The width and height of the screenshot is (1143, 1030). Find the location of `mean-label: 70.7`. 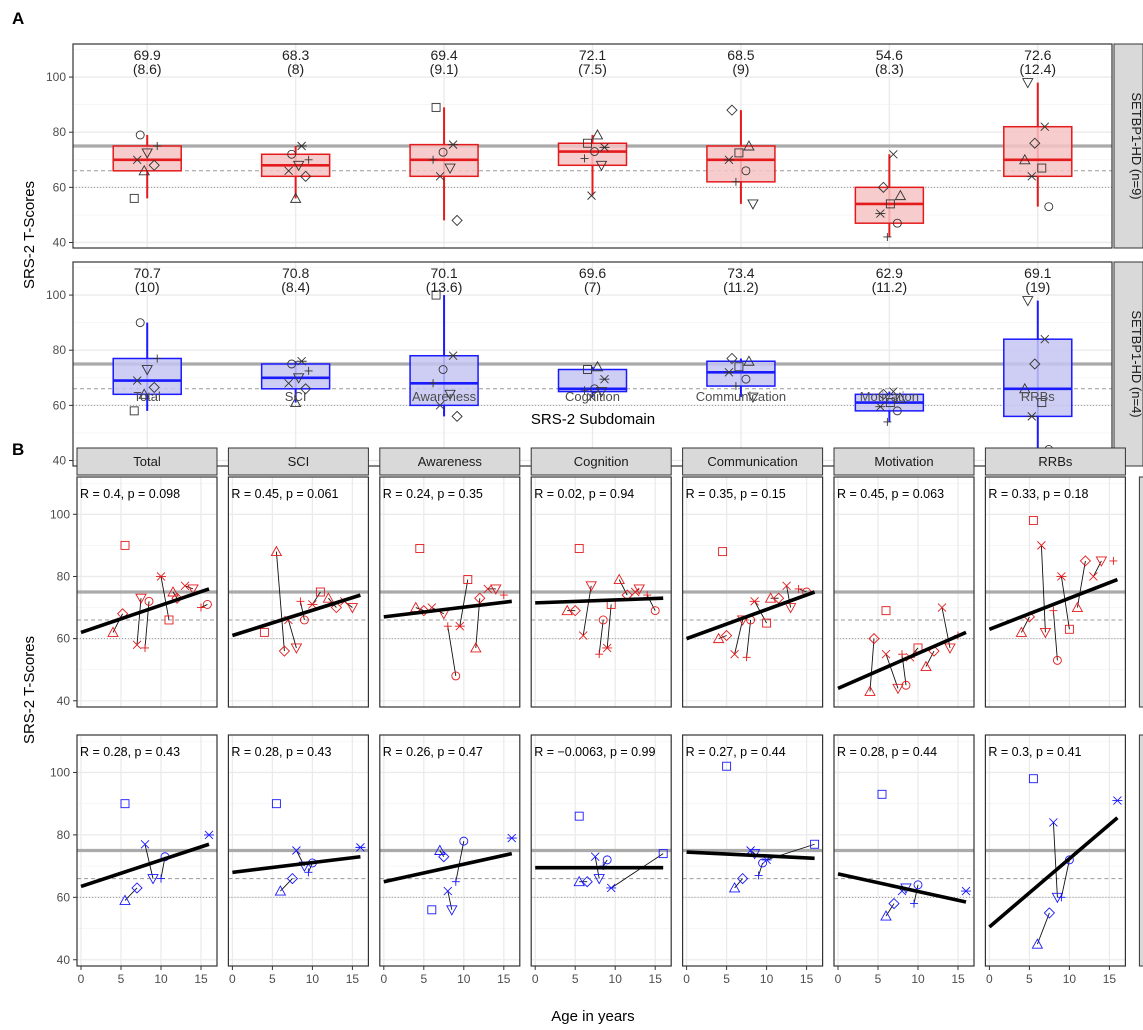

mean-label: 70.7 is located at coordinates (147, 273).